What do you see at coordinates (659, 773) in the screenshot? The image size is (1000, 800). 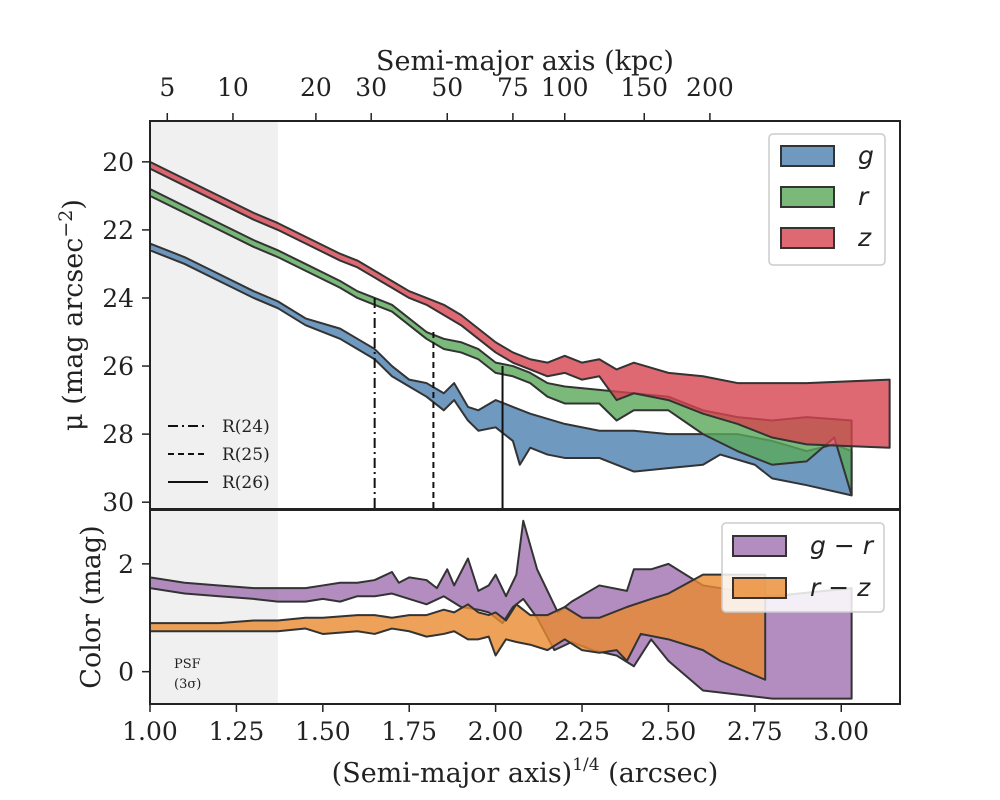 I see `bottom-x-axis-label-unit: (arcsec)` at bounding box center [659, 773].